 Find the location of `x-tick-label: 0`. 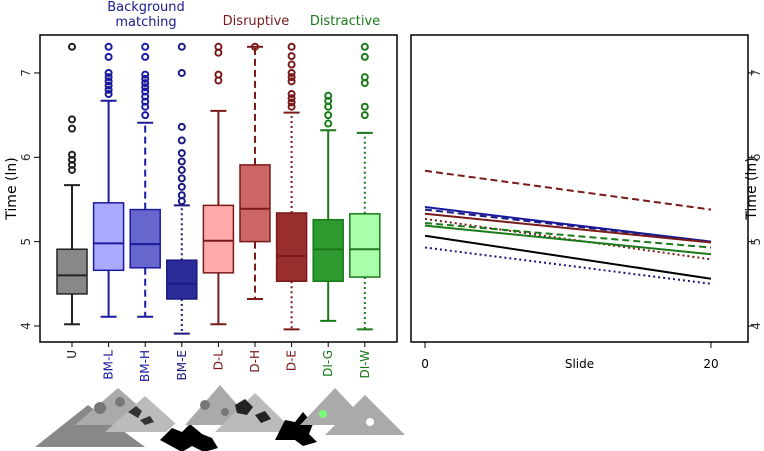

x-tick-label: 0 is located at coordinates (425, 364).